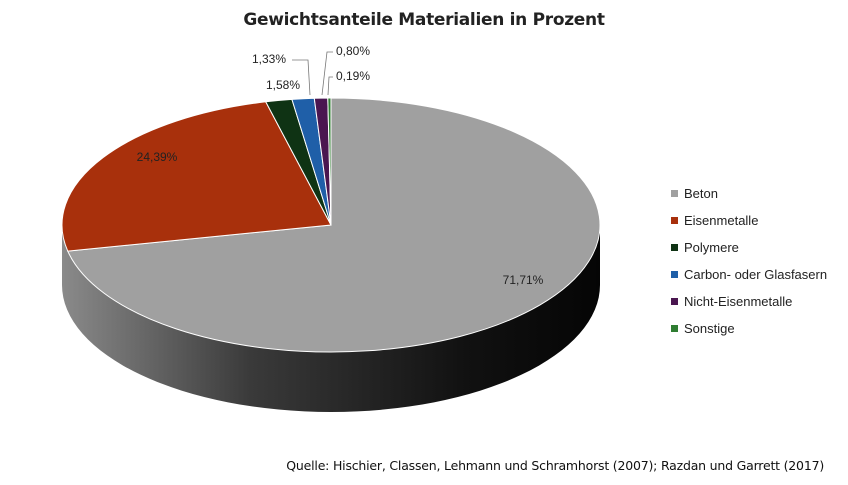 The height and width of the screenshot is (485, 848). What do you see at coordinates (721, 220) in the screenshot?
I see `legend-label: Eisenmetalle` at bounding box center [721, 220].